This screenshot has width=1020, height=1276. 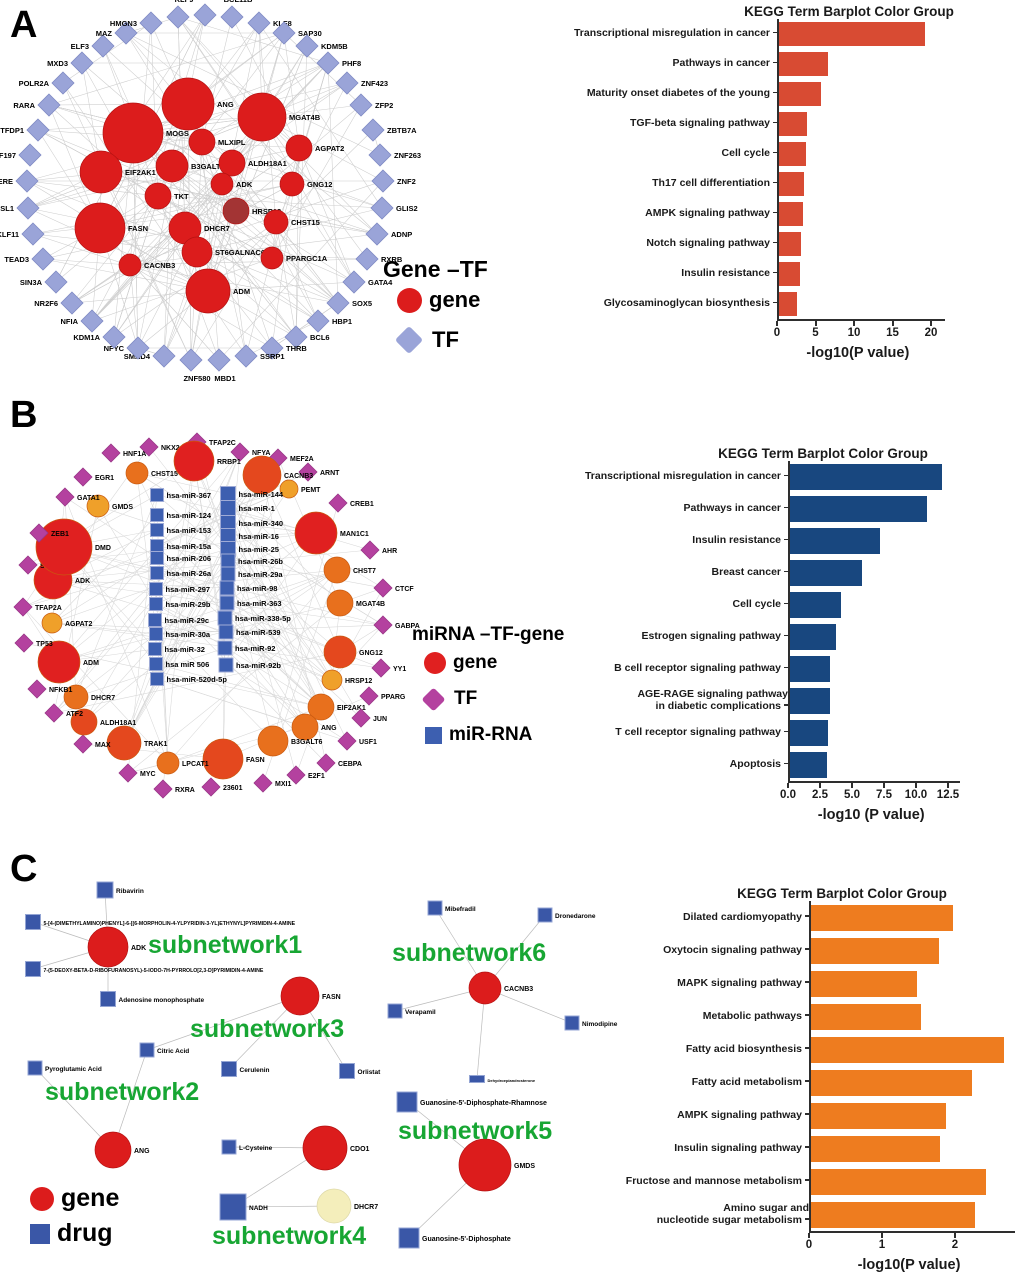 I want to click on node-B3GALT6, so click(x=172, y=166).